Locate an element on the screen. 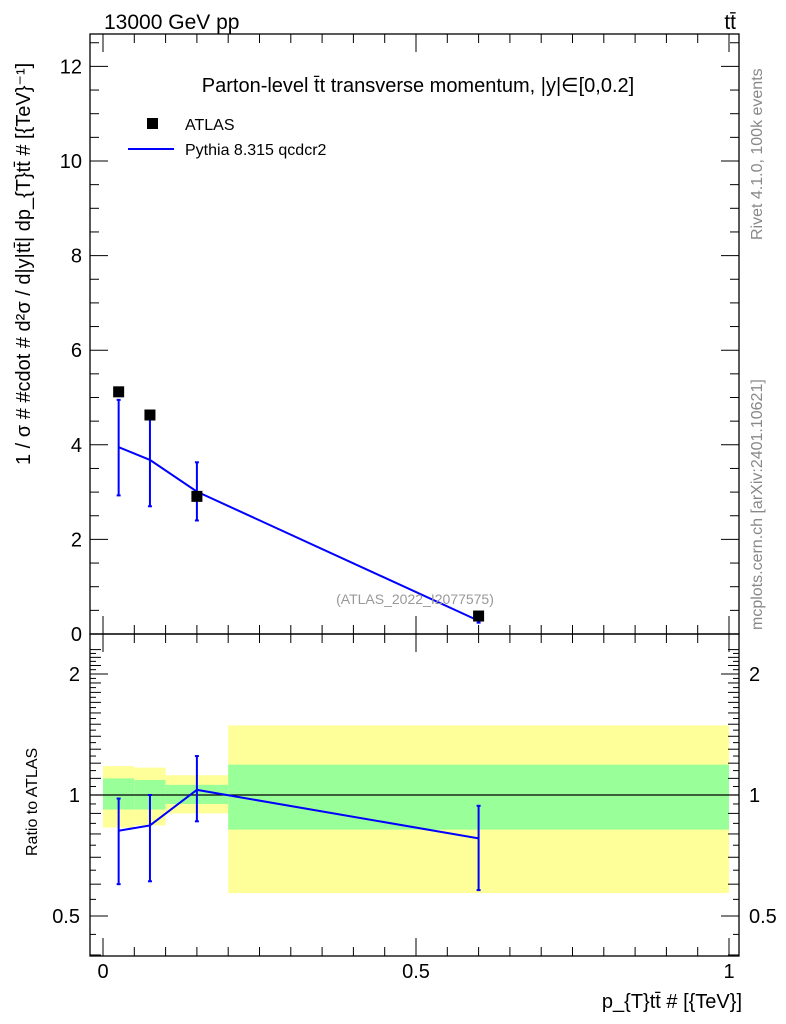  ratio-line is located at coordinates (298, 814).